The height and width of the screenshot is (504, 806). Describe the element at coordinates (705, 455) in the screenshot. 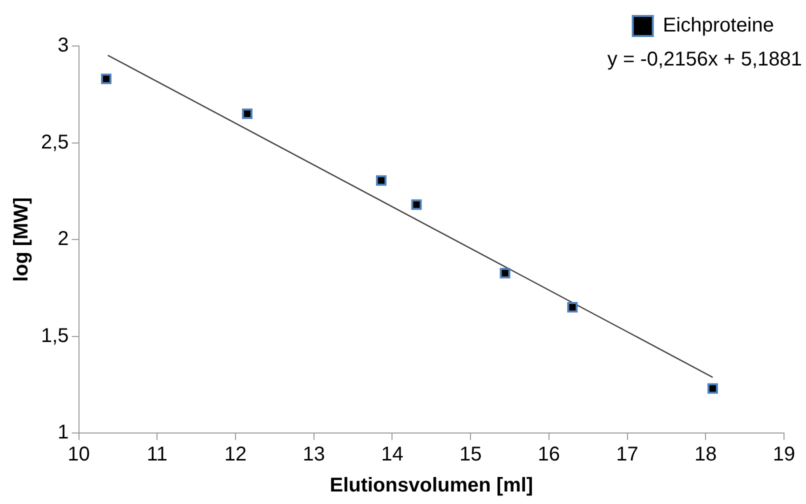

I see `x-tick-label: 18` at that location.